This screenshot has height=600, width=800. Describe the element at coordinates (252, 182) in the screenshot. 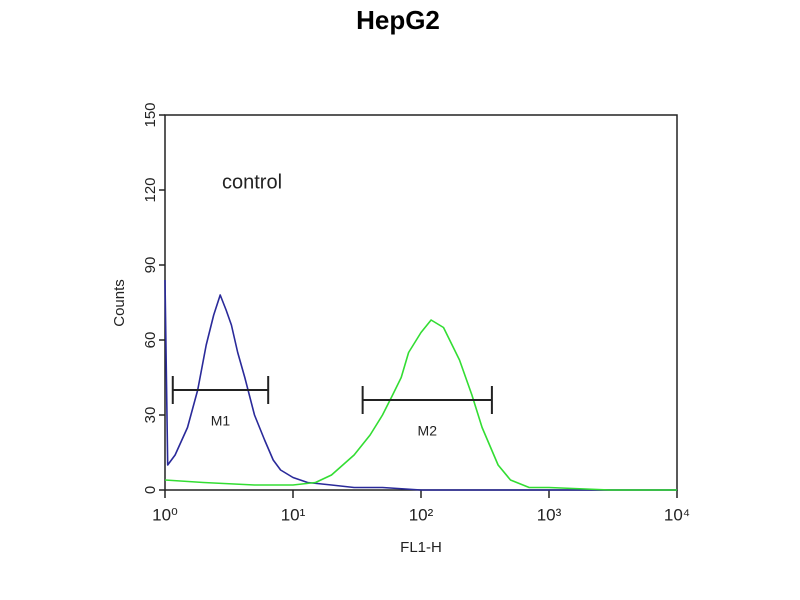

I see `annotation: control` at that location.